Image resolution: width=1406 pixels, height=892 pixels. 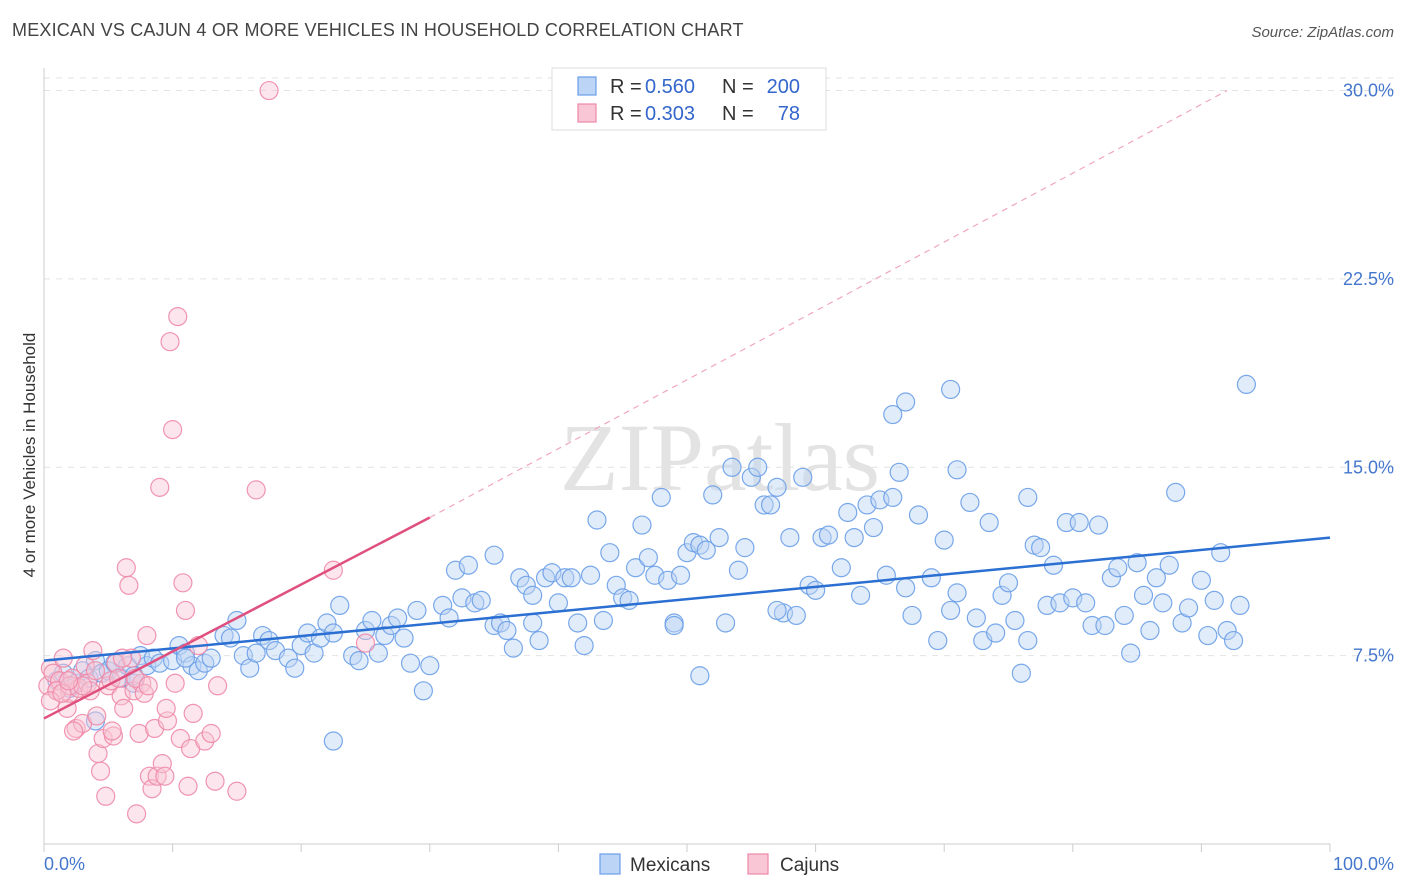 I want to click on mexicans-trend-line, so click(x=687, y=599).